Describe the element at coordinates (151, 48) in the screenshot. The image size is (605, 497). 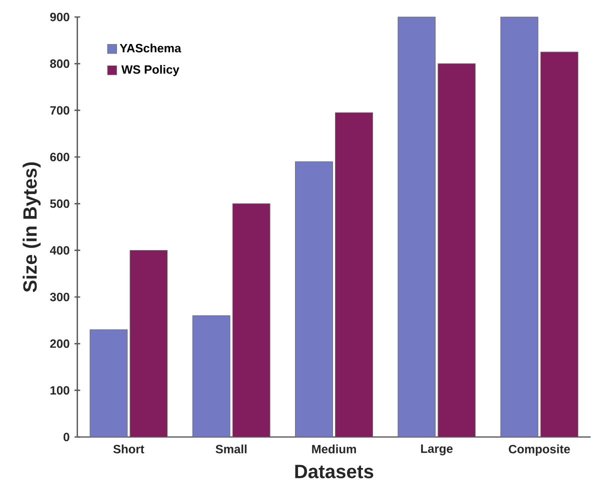
I see `legend-label: YASchema` at that location.